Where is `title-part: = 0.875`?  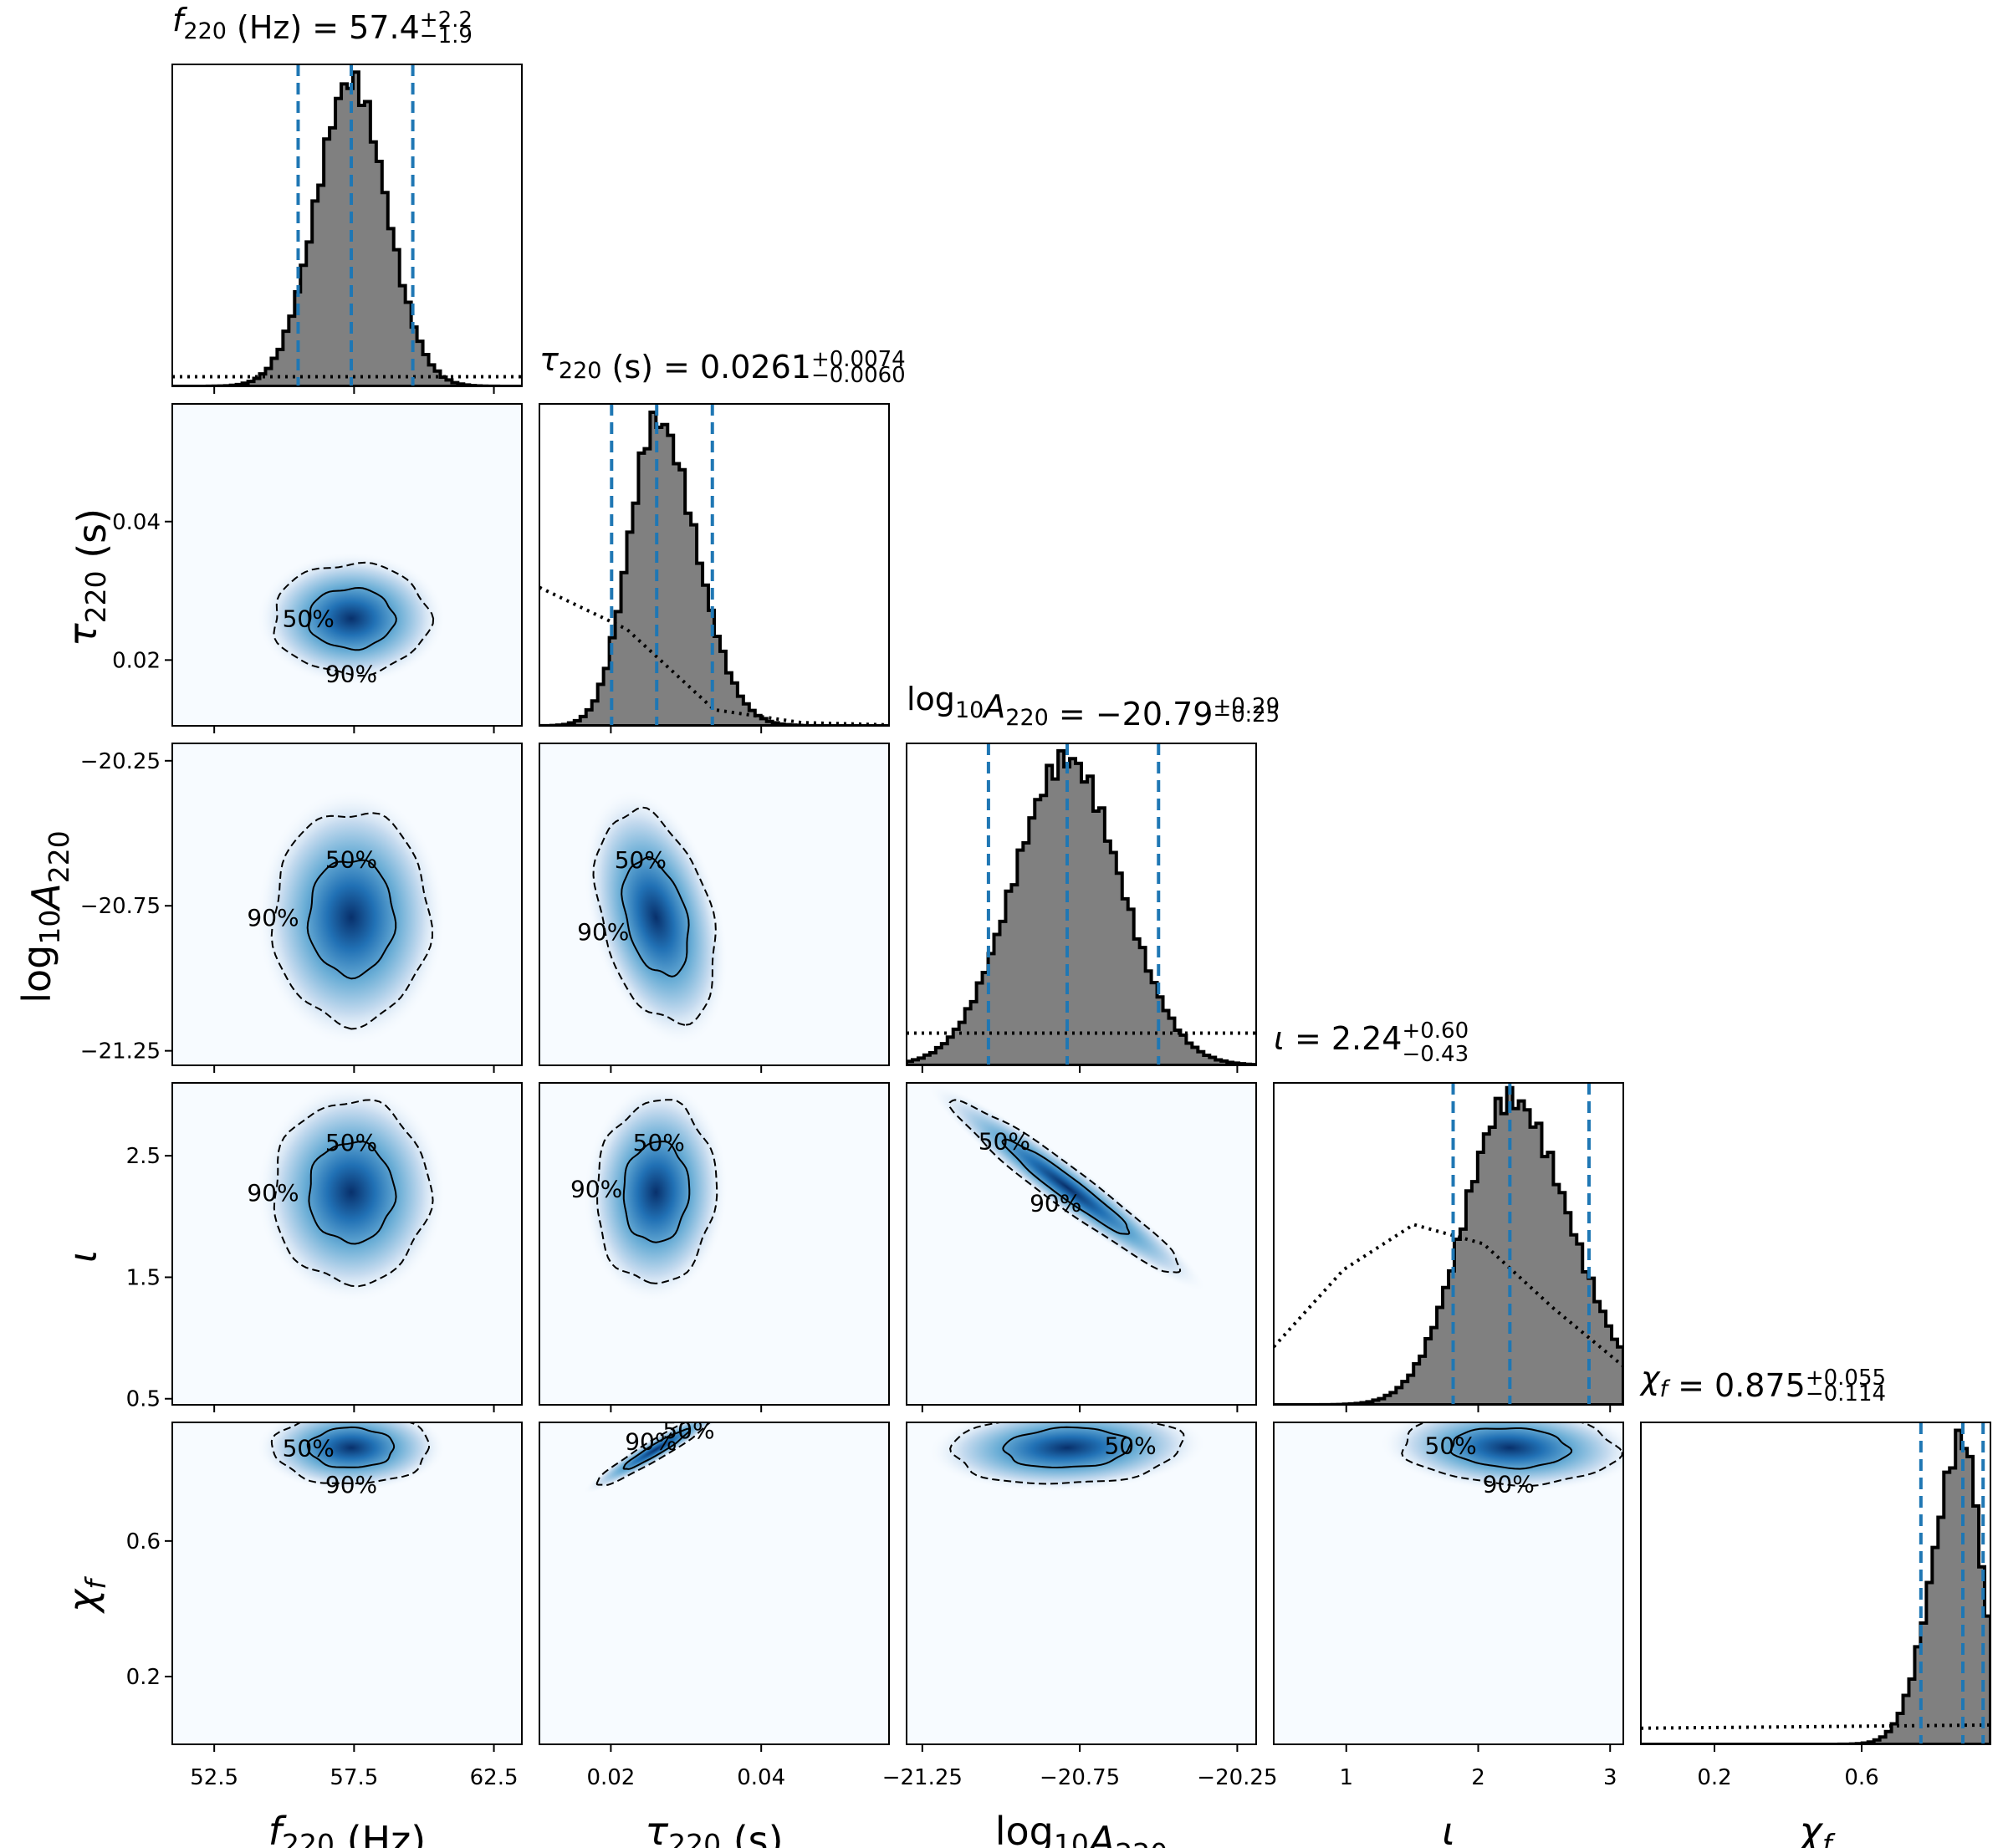
title-part: = 0.875 is located at coordinates (1737, 1385).